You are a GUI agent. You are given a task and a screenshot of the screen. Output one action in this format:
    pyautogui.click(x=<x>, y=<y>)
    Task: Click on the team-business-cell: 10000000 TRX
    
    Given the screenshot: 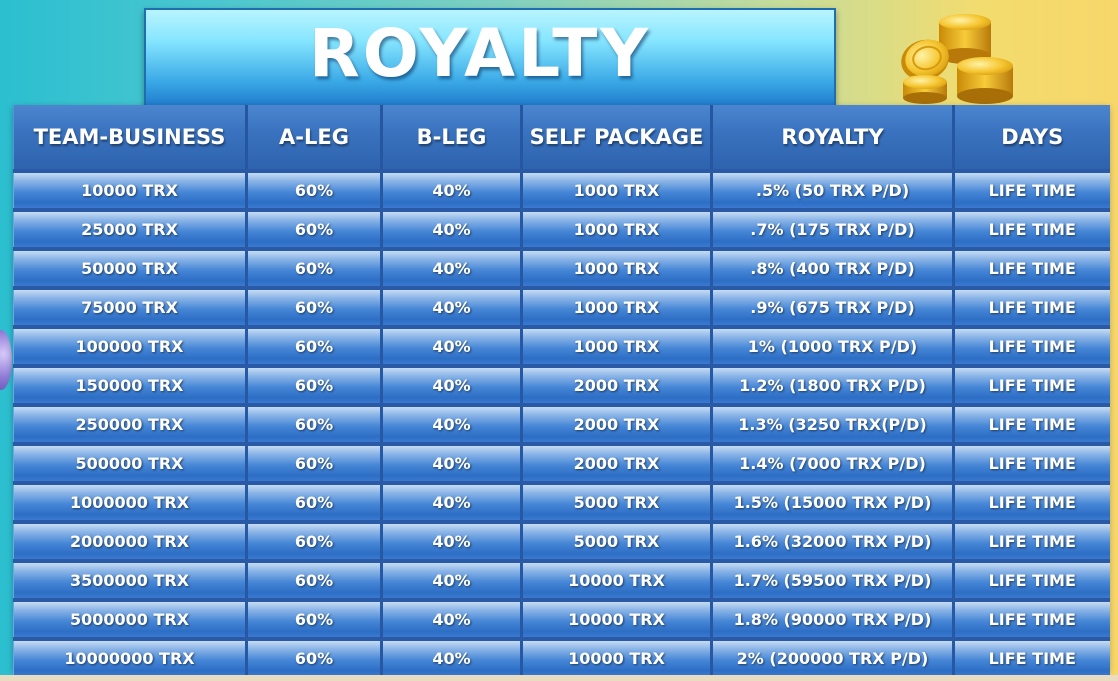 What is the action you would take?
    pyautogui.click(x=130, y=656)
    